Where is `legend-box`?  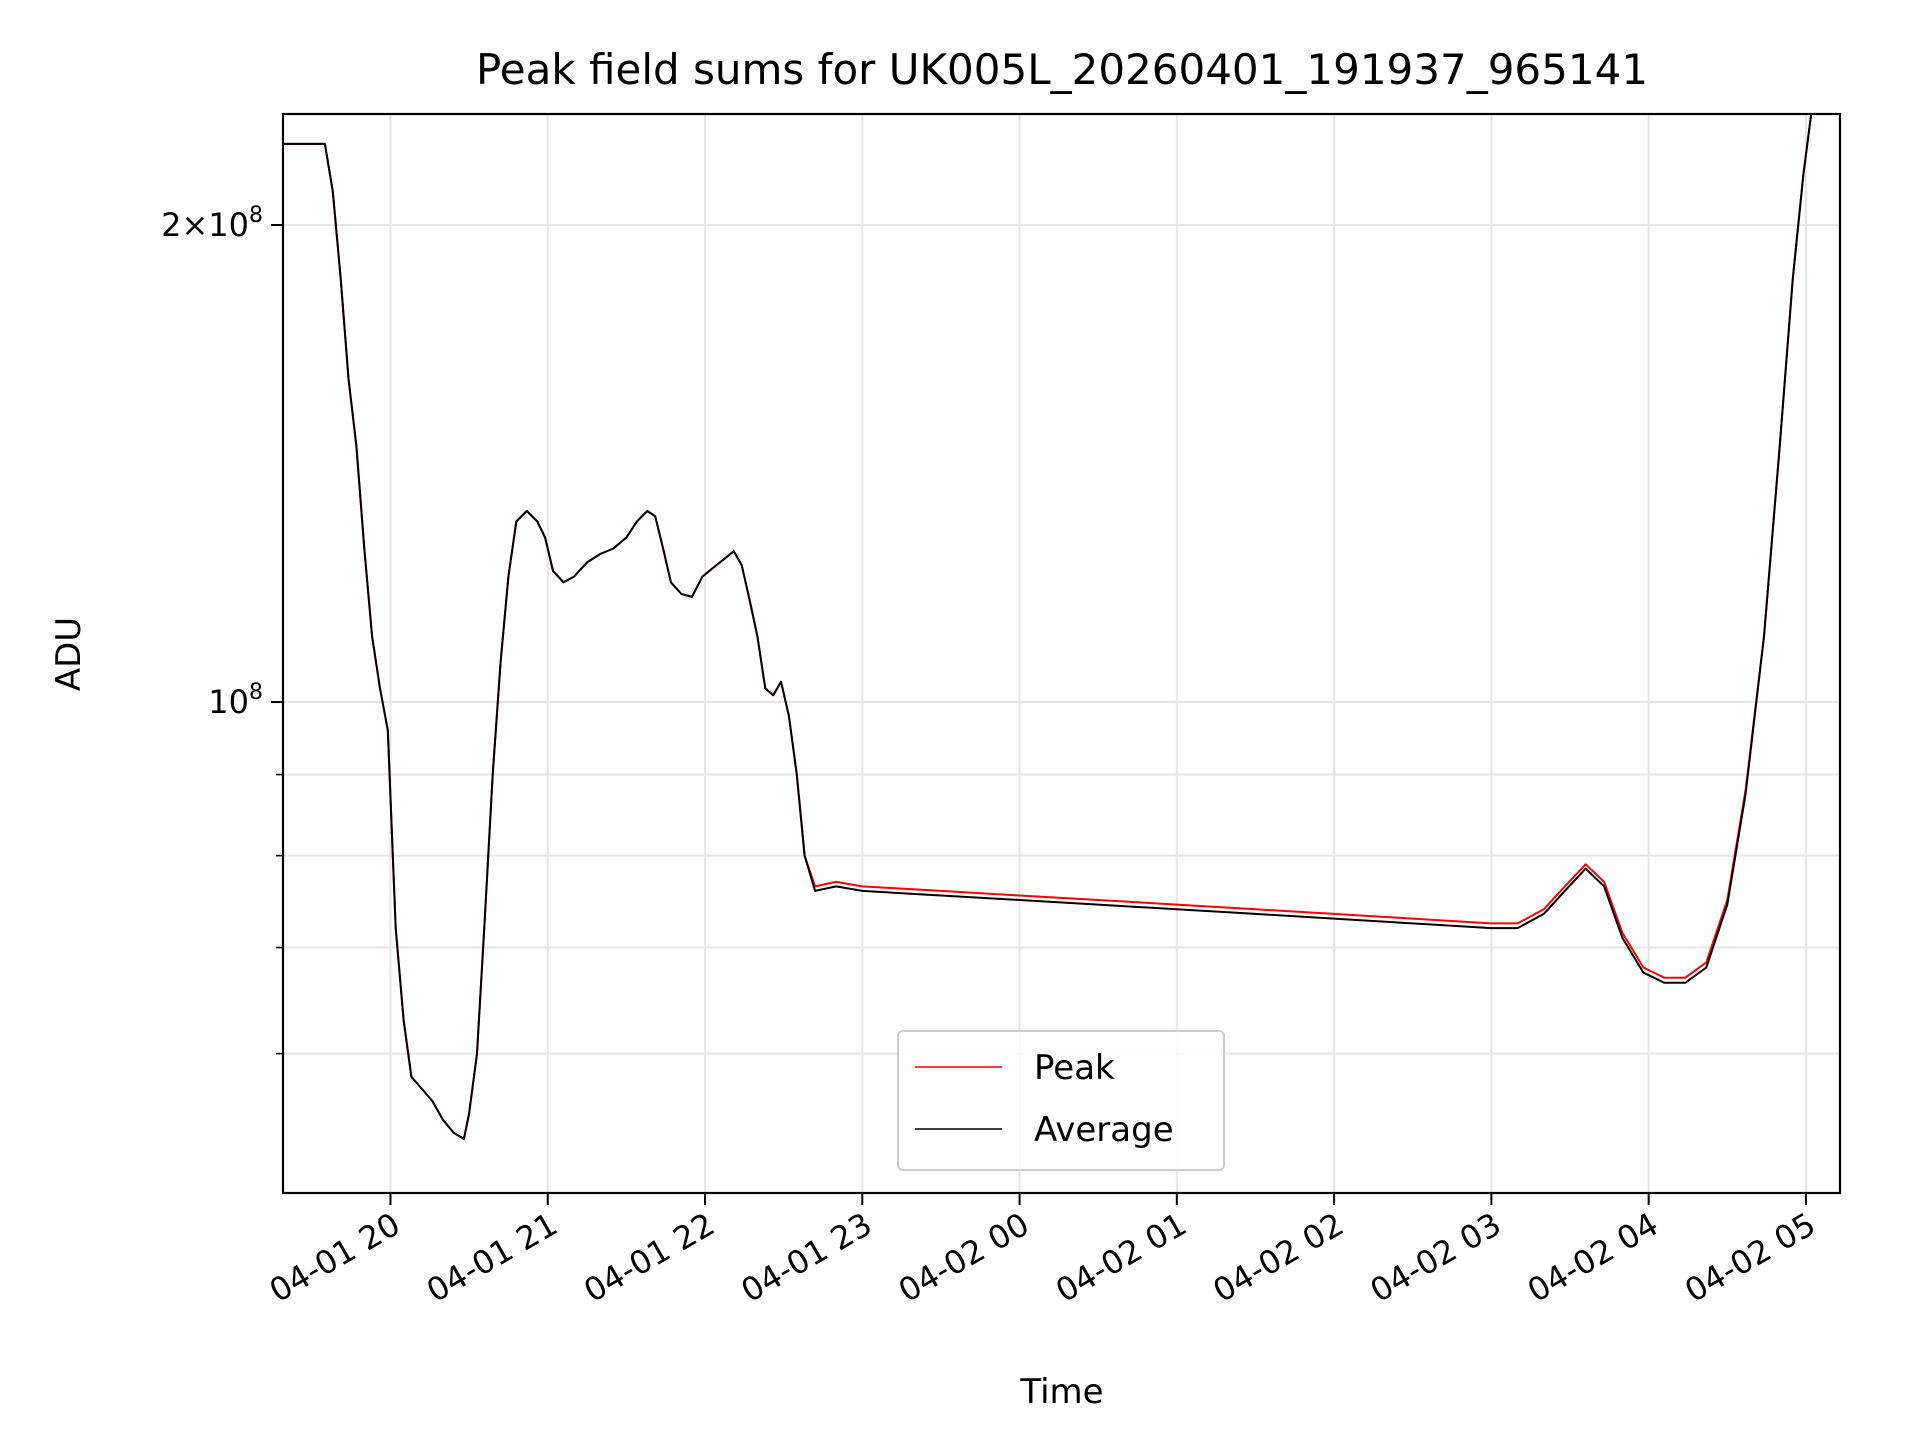 legend-box is located at coordinates (1061, 1100).